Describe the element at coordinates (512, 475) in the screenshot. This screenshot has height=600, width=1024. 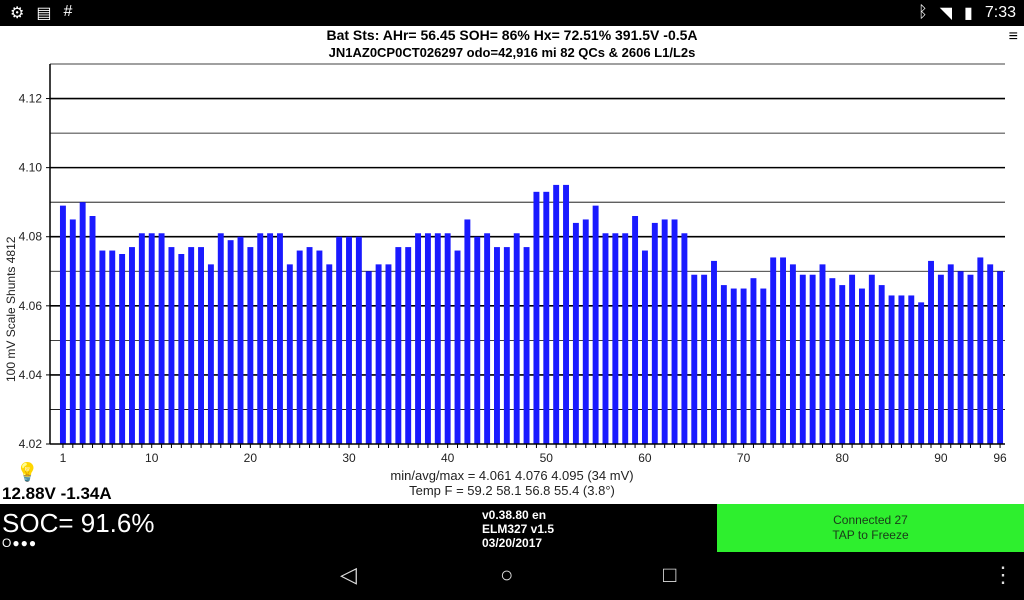
I see `min-avg-max-text: min/avg/max = 4.061 4.076 4.095 (34 mV)` at that location.